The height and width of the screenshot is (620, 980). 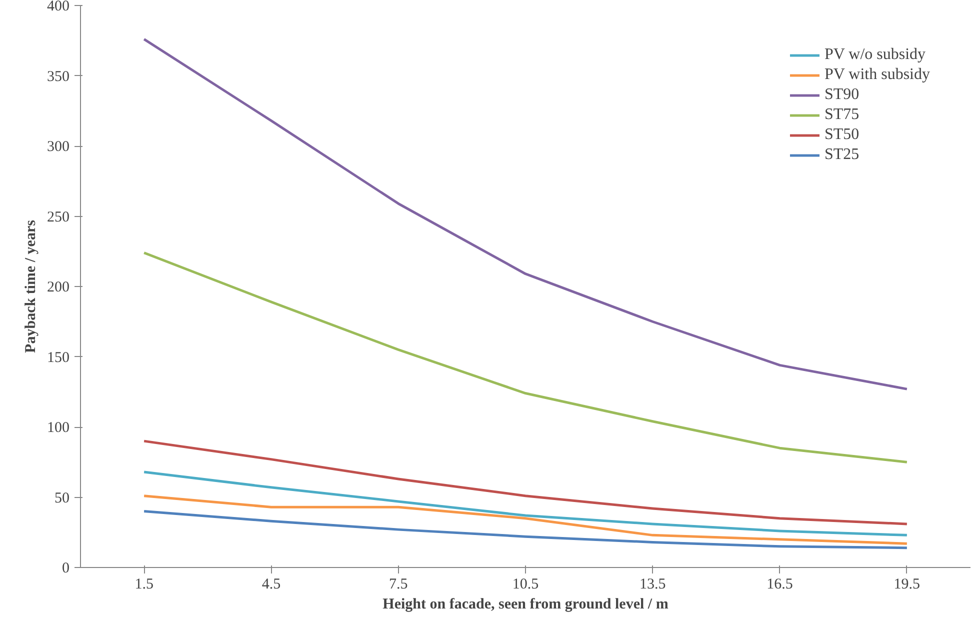 What do you see at coordinates (842, 115) in the screenshot?
I see `legend-label: ST75` at bounding box center [842, 115].